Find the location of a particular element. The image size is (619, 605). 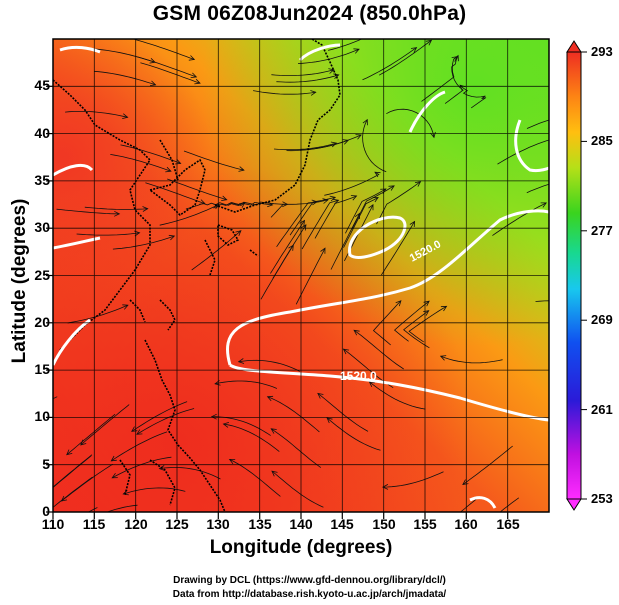

x-tick-label: 115 is located at coordinates (94, 524).